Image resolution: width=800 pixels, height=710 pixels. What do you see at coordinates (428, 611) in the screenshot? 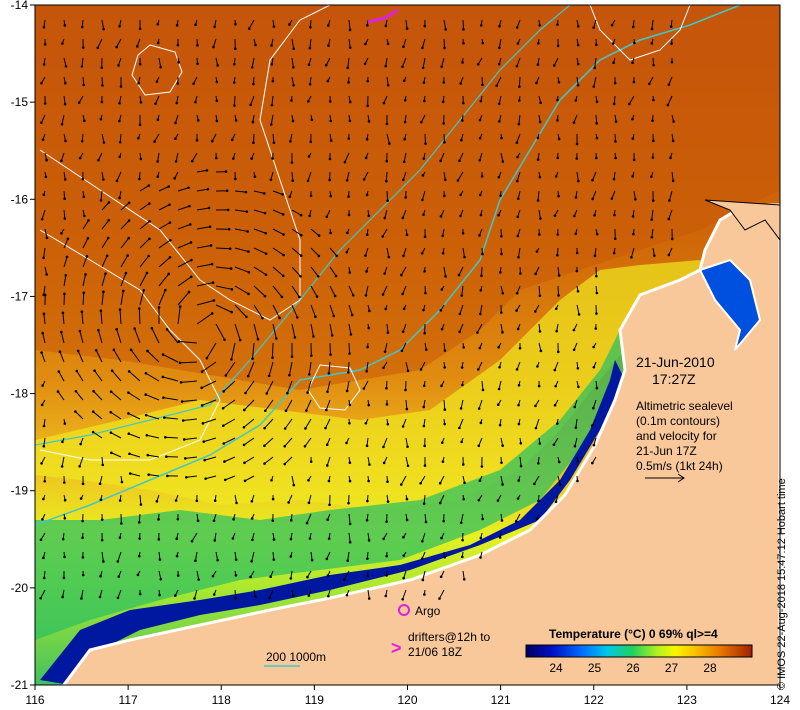
I see `argo-label: Argo` at bounding box center [428, 611].